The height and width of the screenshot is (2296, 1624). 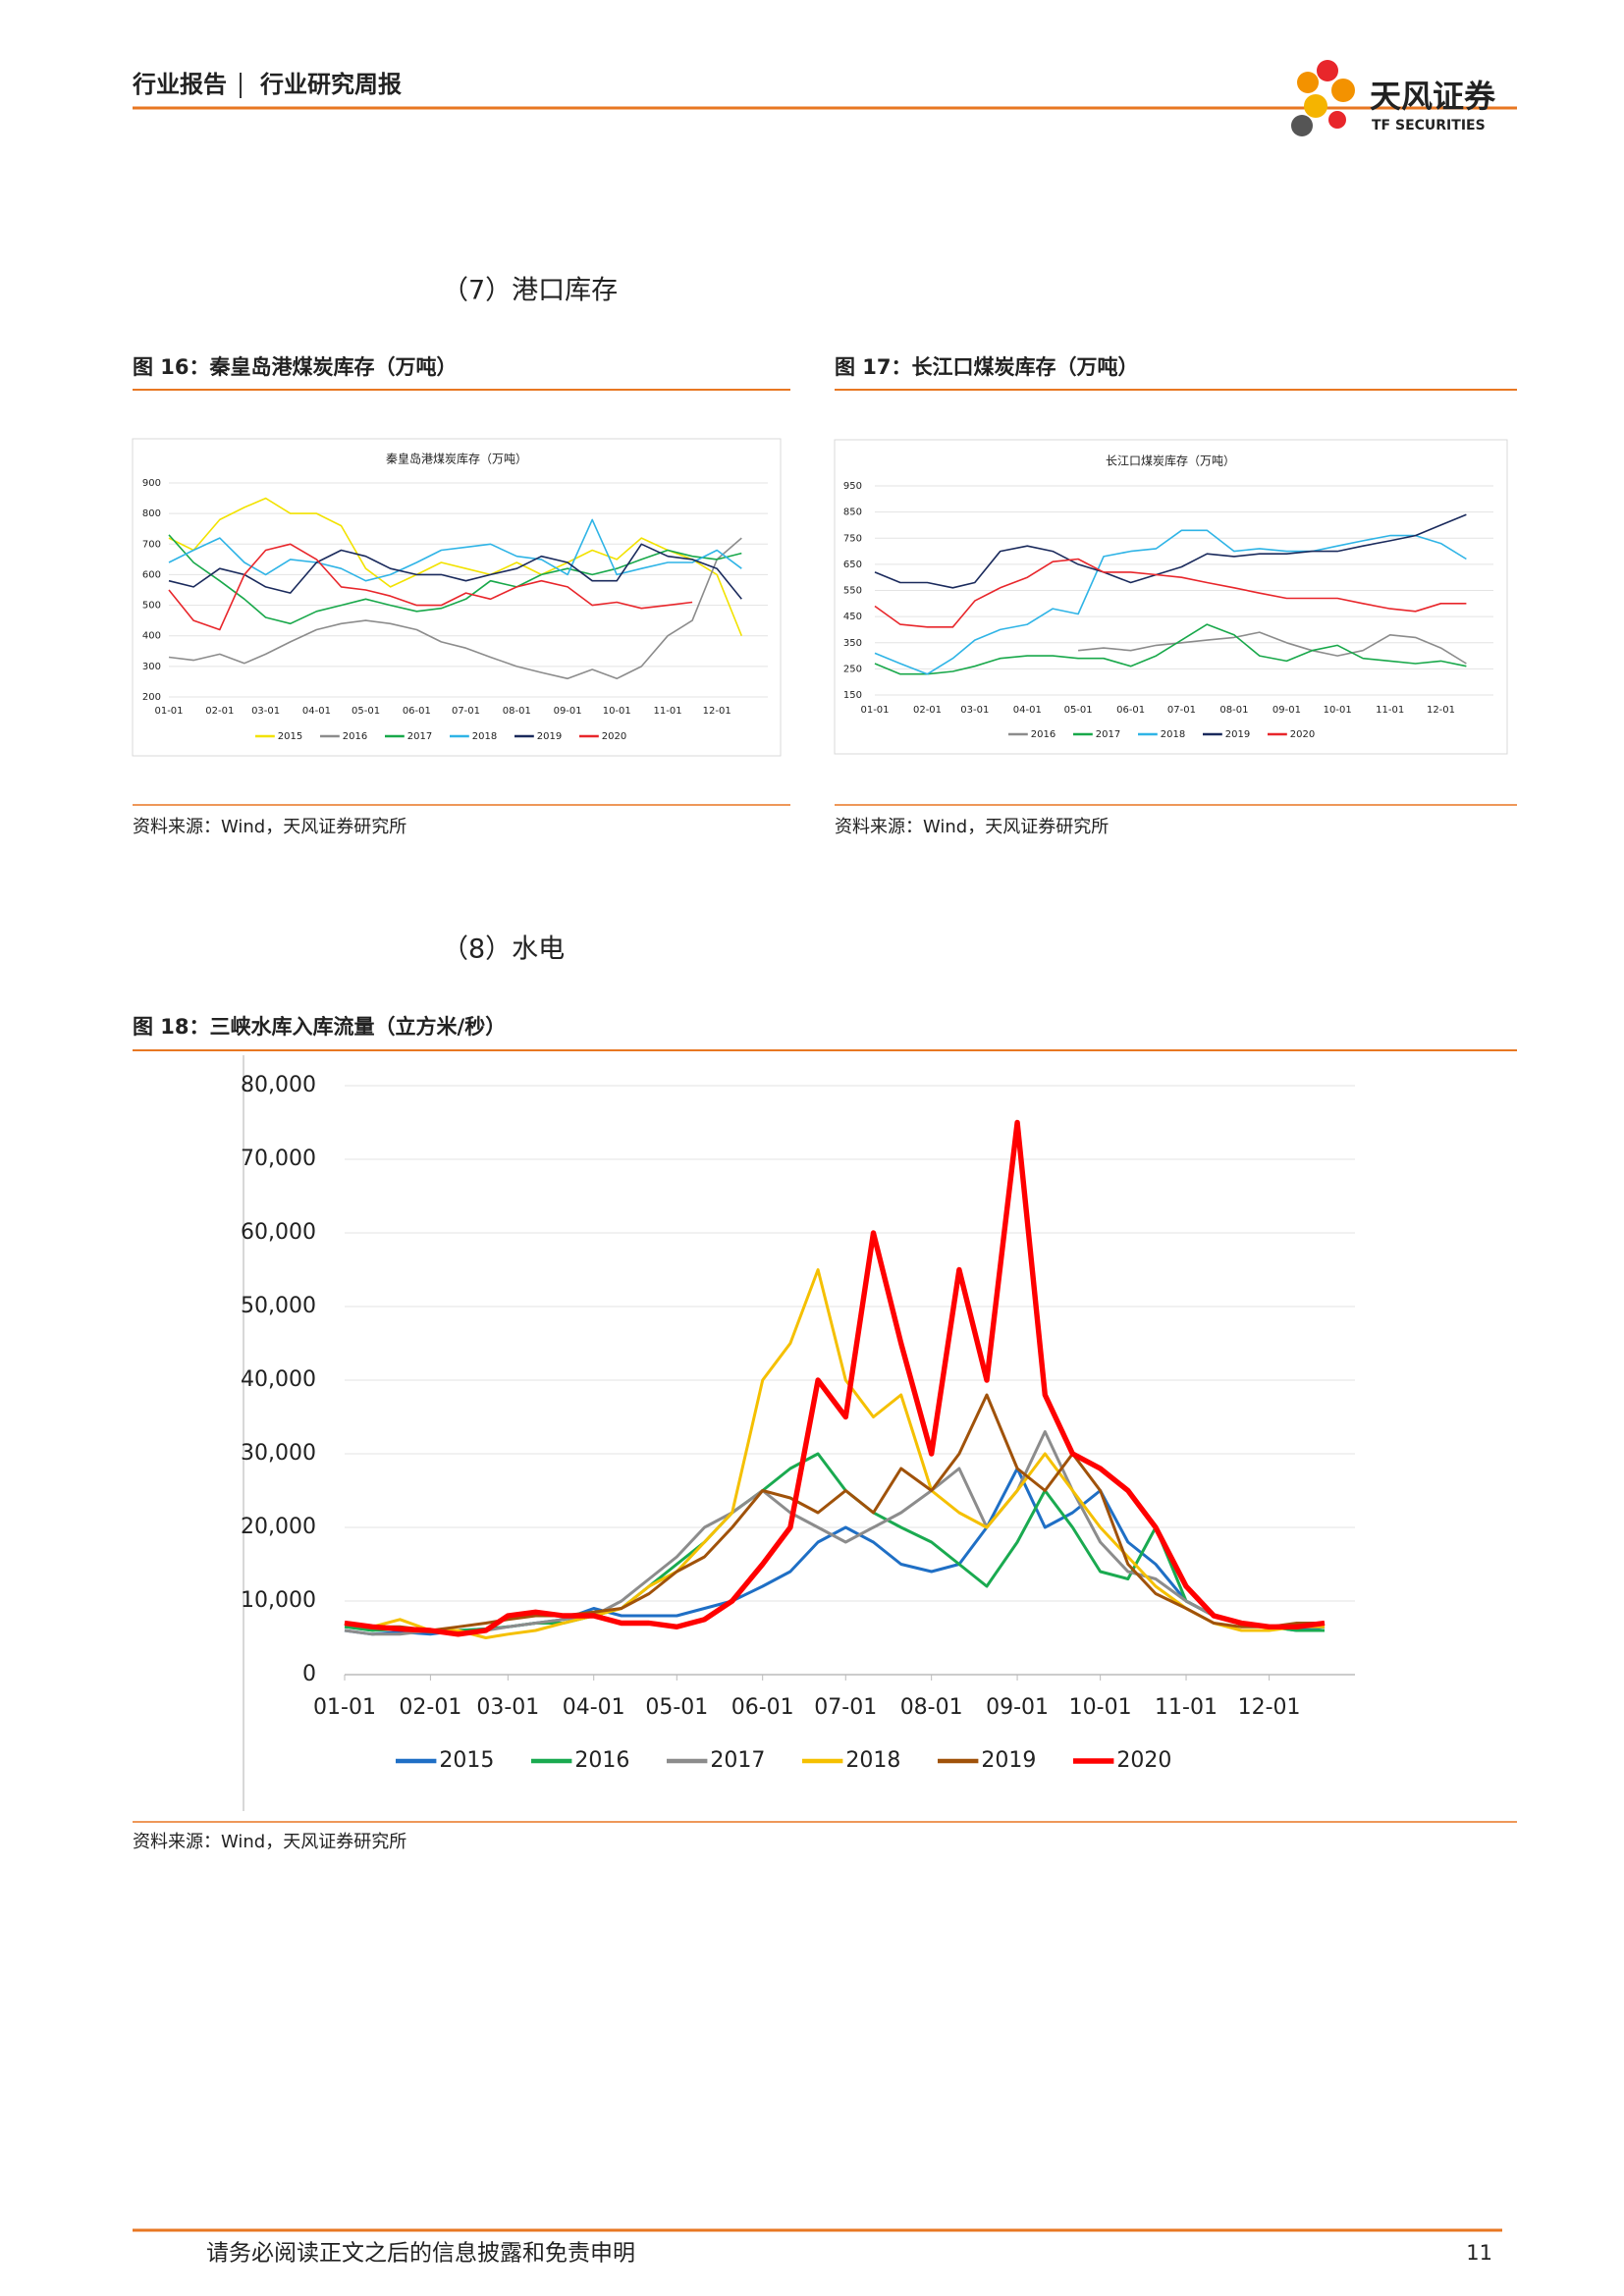 What do you see at coordinates (852, 695) in the screenshot?
I see `y-tick-label: 150` at bounding box center [852, 695].